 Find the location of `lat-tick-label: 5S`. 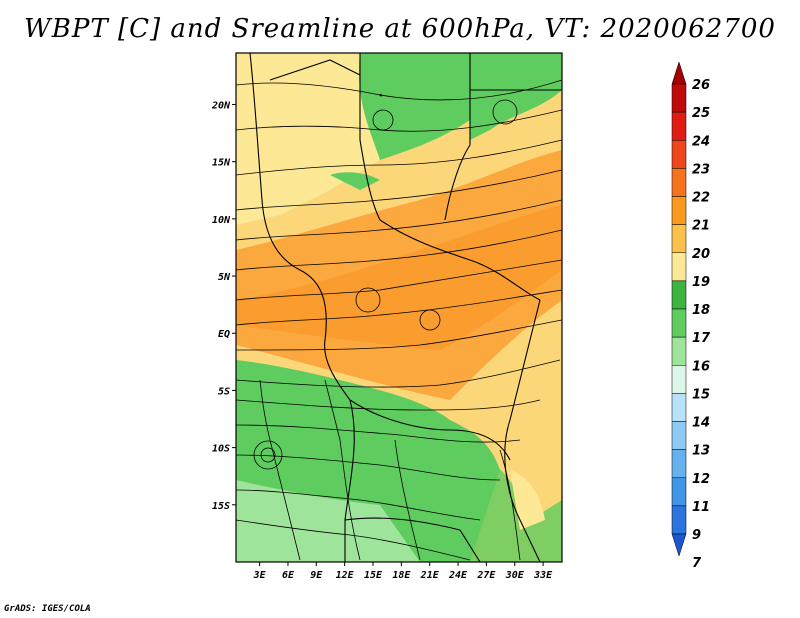

lat-tick-label: 5S is located at coordinates (224, 391).